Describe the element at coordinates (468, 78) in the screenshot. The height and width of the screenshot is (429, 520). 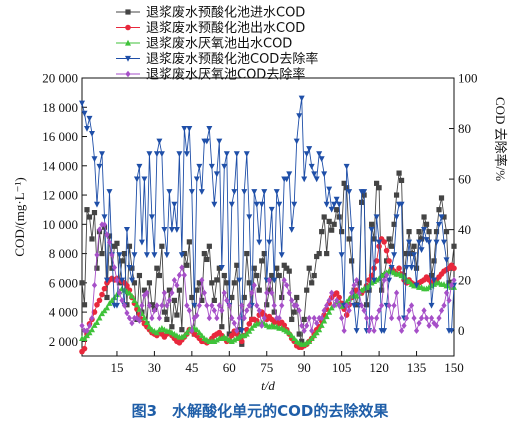
I see `y-right-tick-label: 100` at that location.